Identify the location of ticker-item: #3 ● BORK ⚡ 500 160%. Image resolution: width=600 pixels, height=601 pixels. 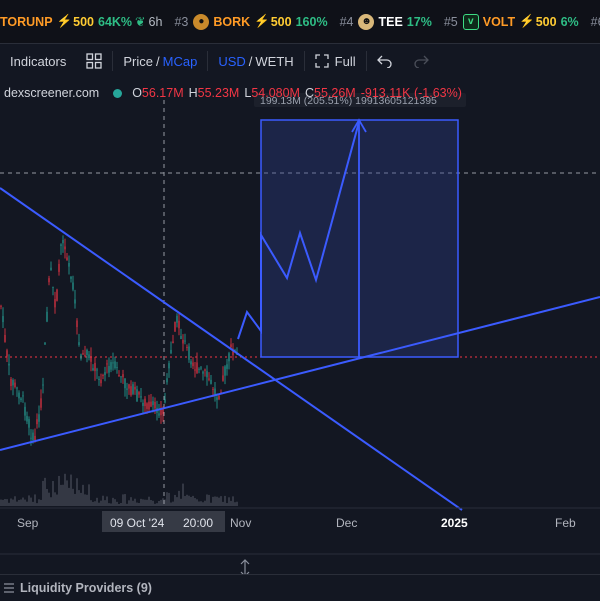
(251, 21).